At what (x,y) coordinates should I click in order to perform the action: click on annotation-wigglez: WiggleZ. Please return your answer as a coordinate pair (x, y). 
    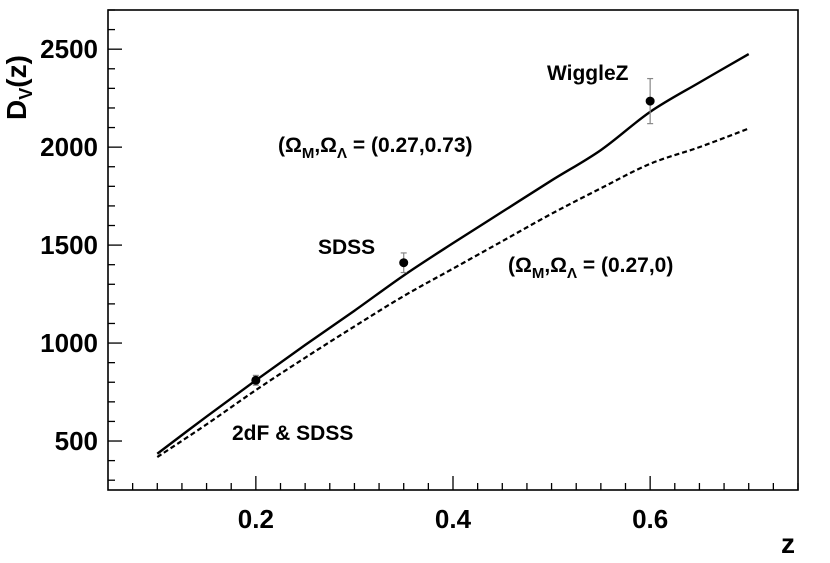
    Looking at the image, I should click on (588, 73).